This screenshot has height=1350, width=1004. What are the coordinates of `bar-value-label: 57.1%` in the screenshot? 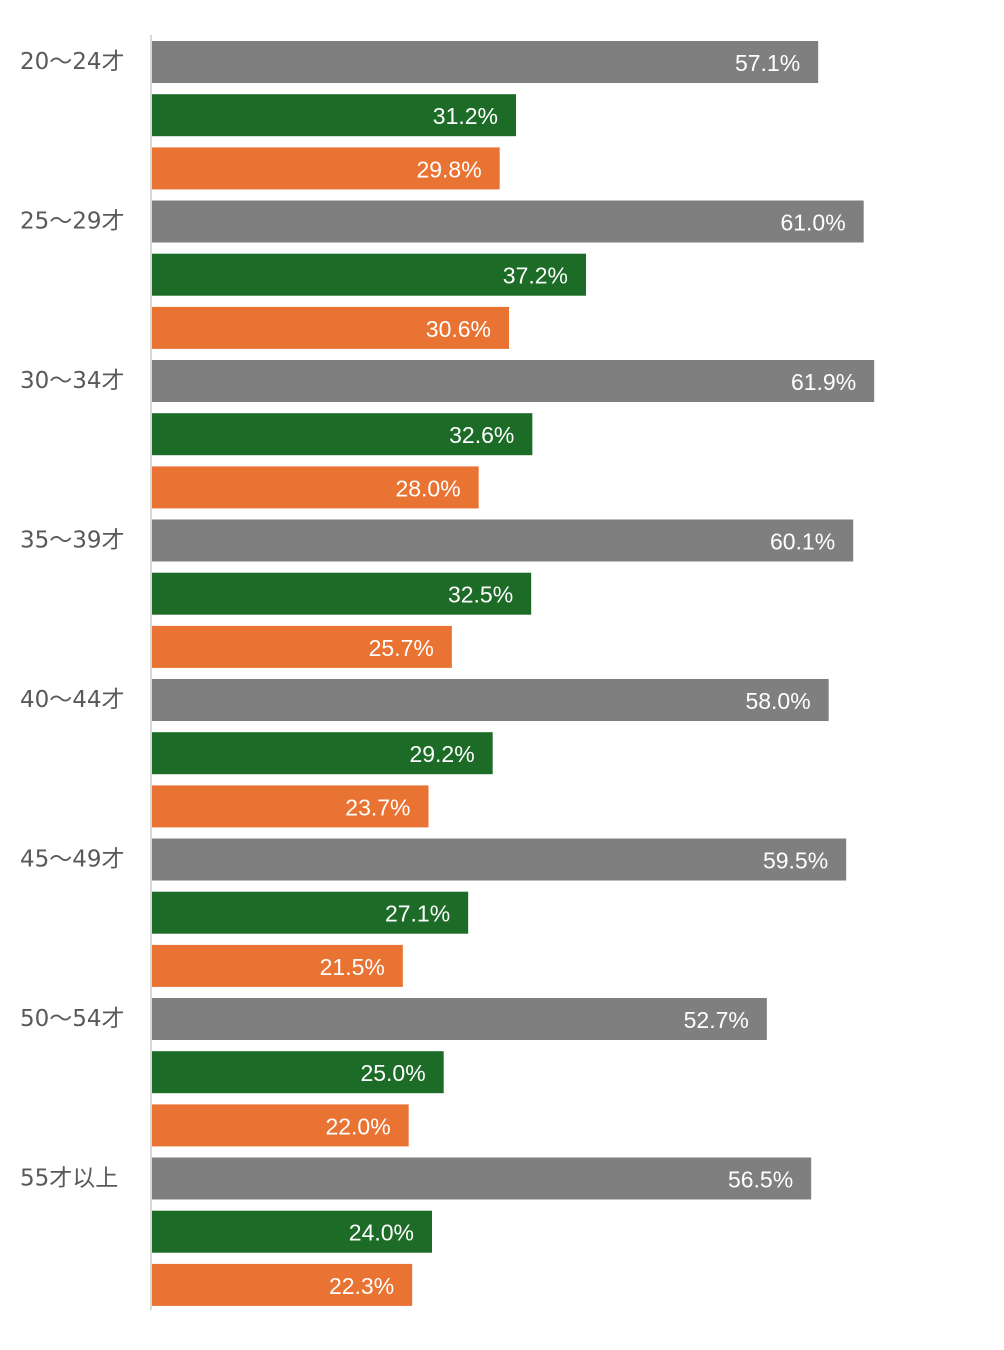 It's located at (767, 63).